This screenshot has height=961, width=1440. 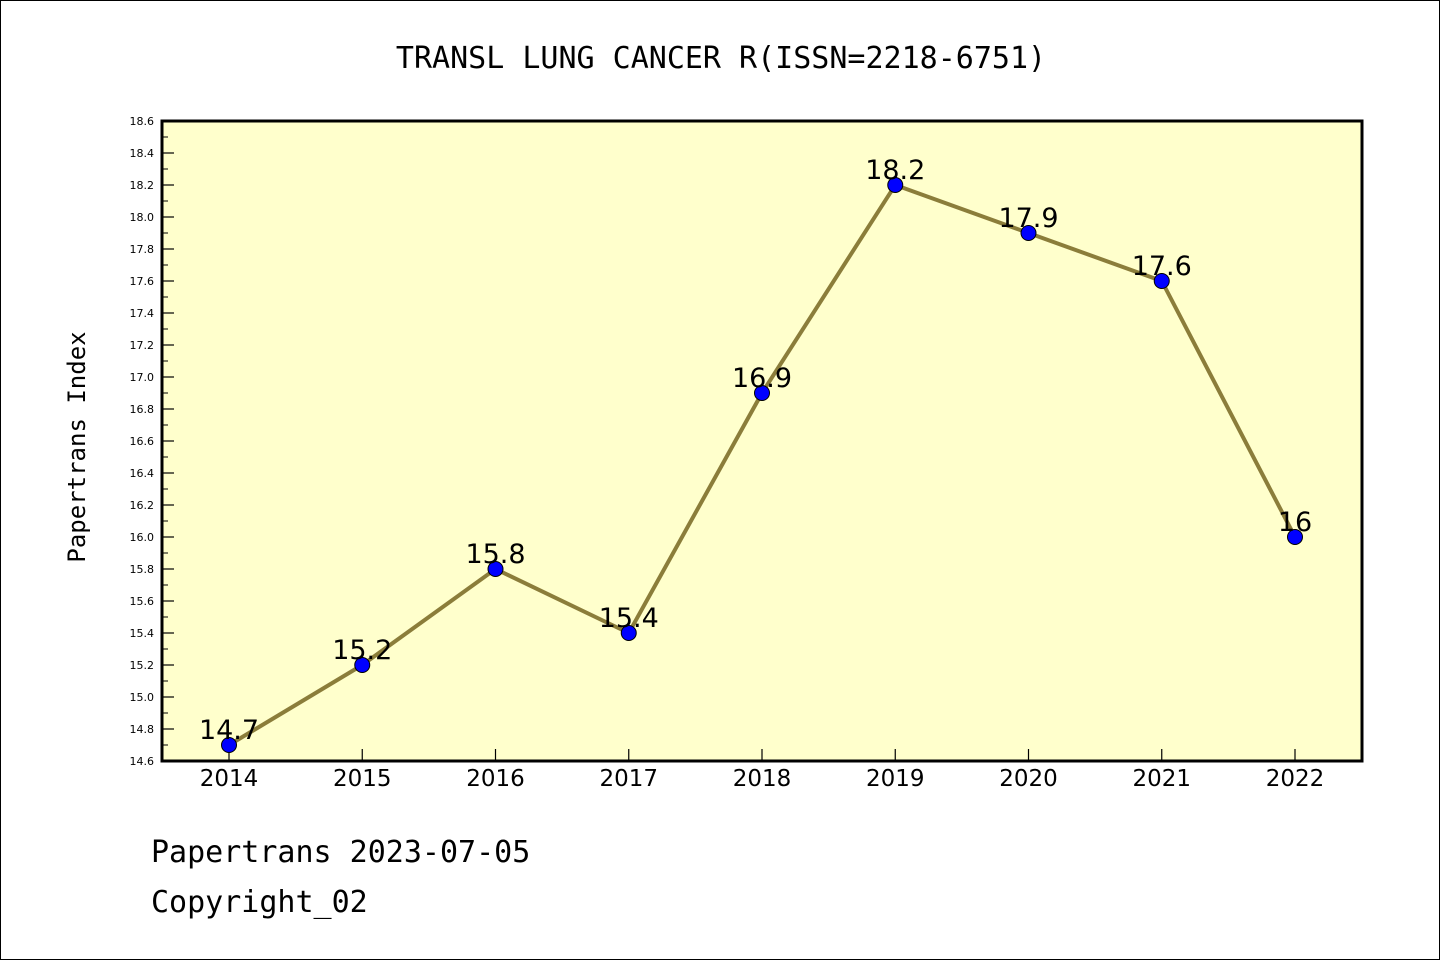 What do you see at coordinates (142, 121) in the screenshot?
I see `y-tick-label: 18.6` at bounding box center [142, 121].